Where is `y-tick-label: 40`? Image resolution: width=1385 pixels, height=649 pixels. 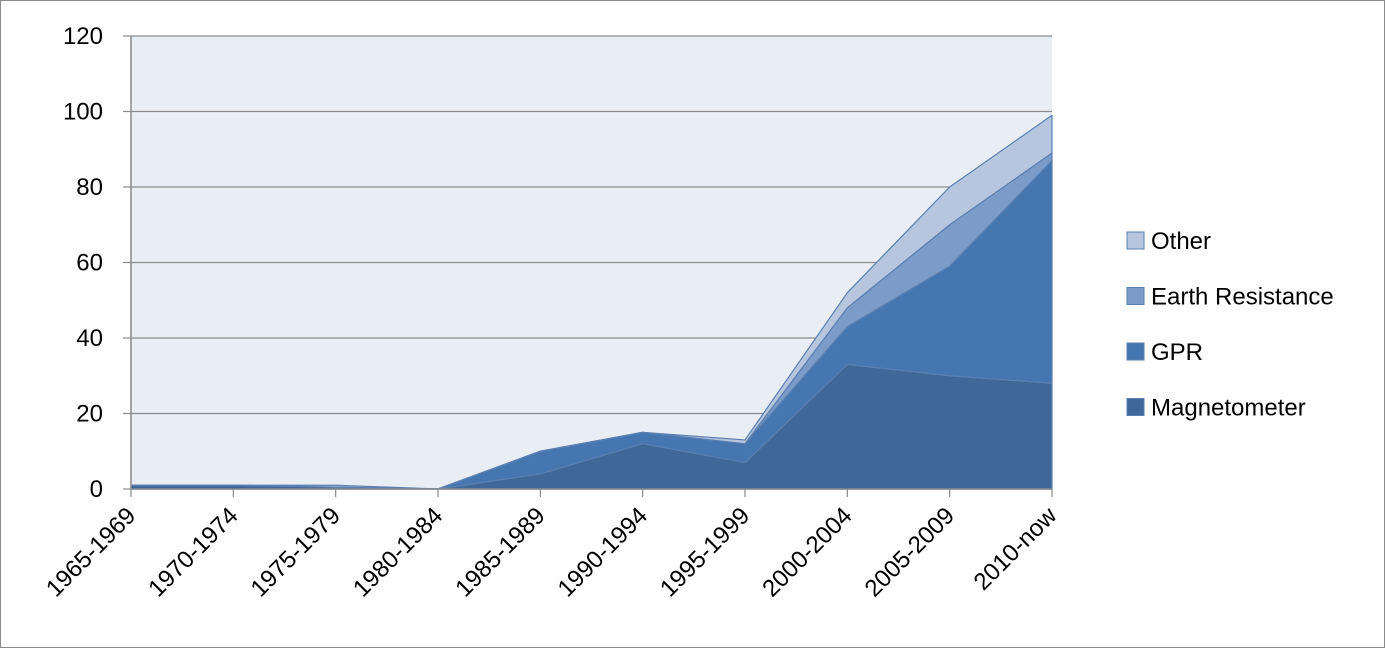
y-tick-label: 40 is located at coordinates (89, 338).